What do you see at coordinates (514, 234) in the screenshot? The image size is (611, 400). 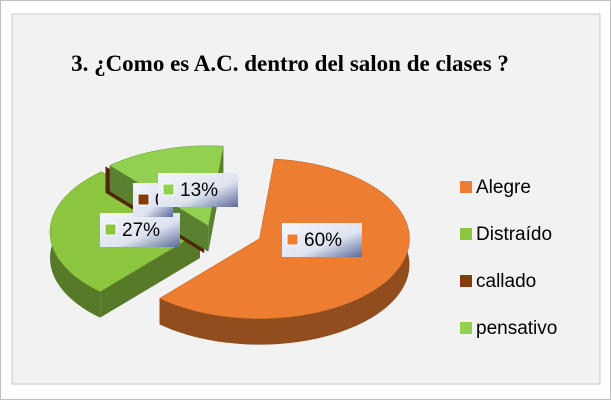 I see `legend-label: Distraído` at bounding box center [514, 234].